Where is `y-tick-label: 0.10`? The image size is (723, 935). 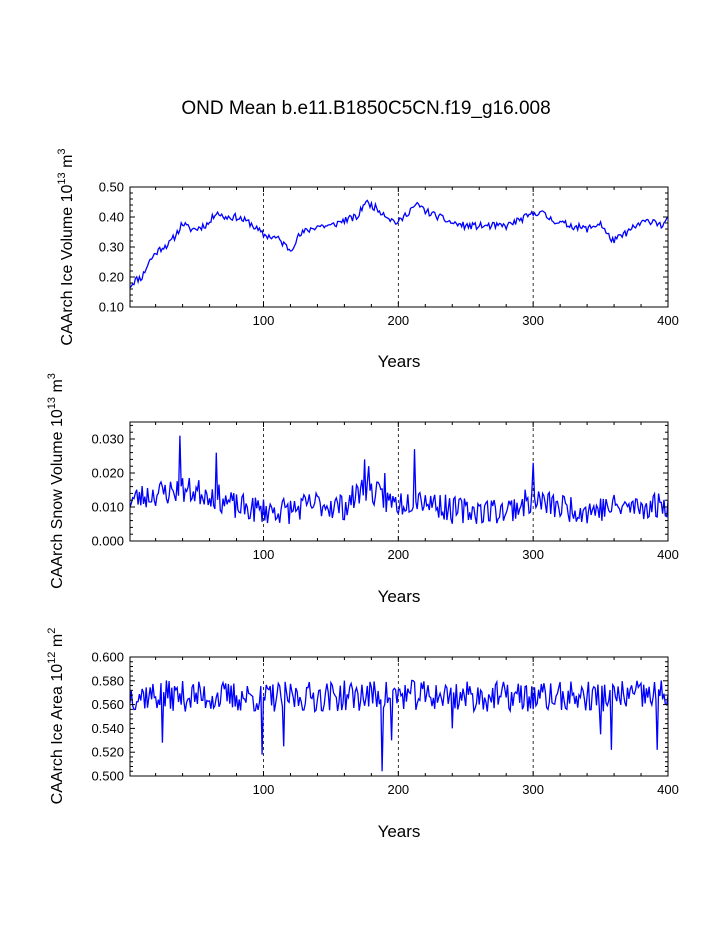 y-tick-label: 0.10 is located at coordinates (111, 307).